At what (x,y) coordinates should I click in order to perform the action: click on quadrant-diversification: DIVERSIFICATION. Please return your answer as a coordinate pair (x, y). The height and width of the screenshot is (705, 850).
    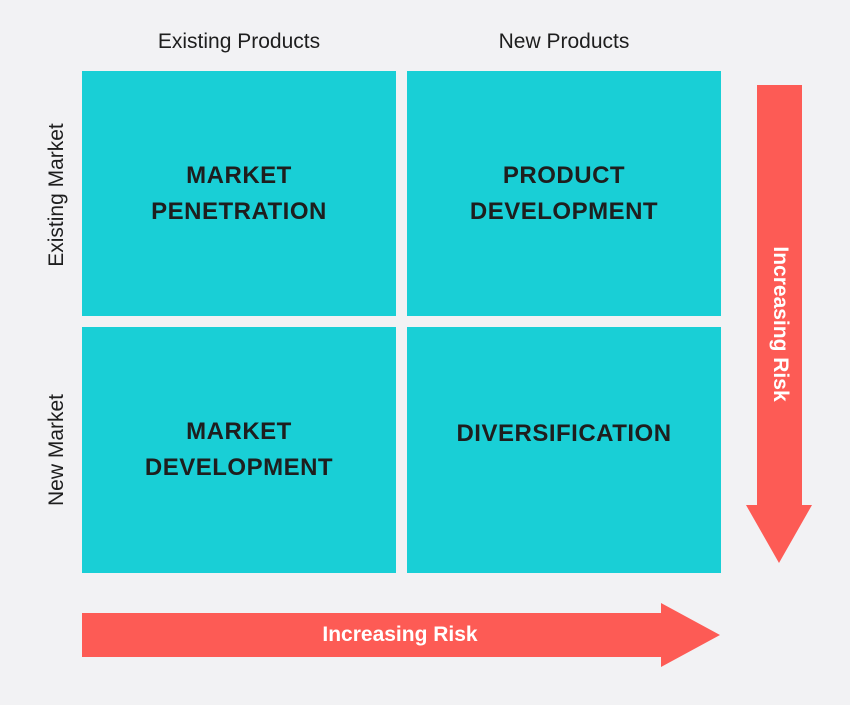
    Looking at the image, I should click on (564, 450).